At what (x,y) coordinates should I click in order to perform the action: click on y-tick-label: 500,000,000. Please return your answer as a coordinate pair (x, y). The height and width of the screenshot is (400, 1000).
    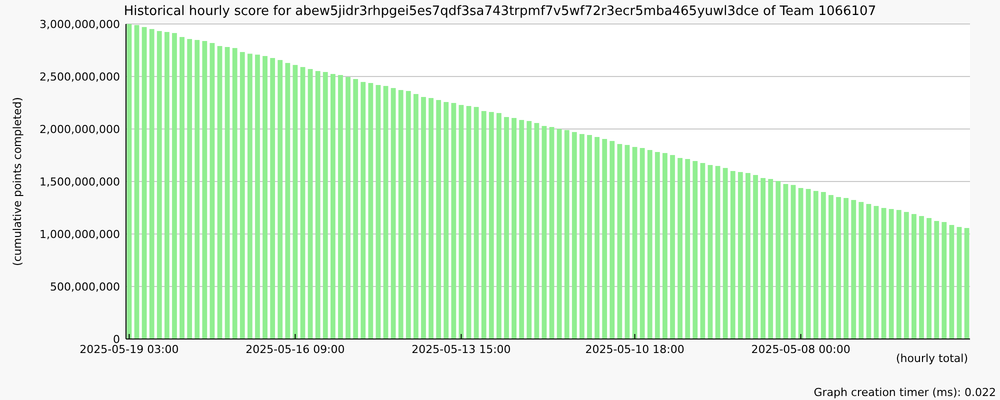
    Looking at the image, I should click on (85, 287).